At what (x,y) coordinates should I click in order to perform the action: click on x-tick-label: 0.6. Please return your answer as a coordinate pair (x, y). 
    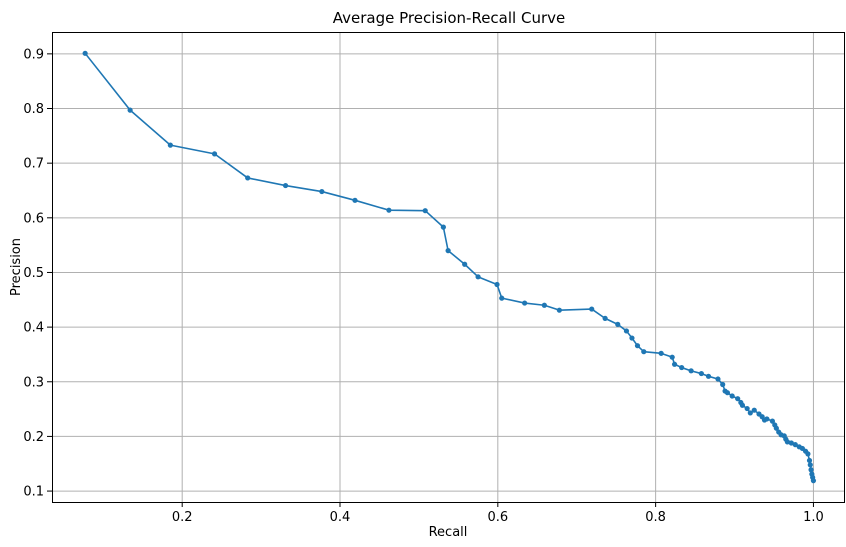
    Looking at the image, I should click on (497, 517).